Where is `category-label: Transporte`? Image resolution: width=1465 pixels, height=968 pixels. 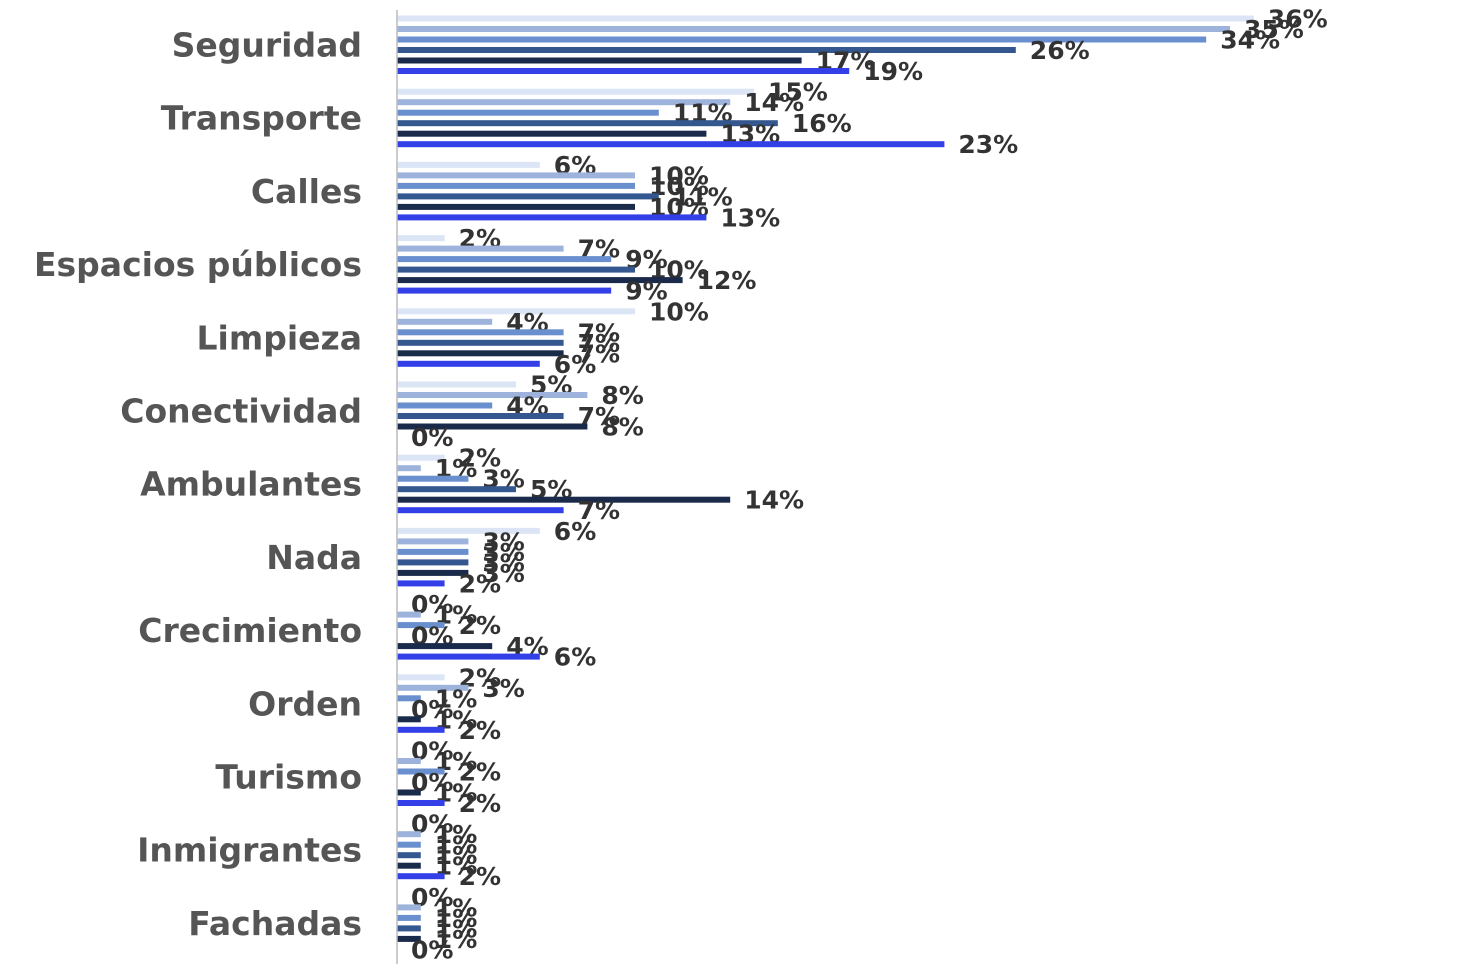 category-label: Transporte is located at coordinates (261, 118).